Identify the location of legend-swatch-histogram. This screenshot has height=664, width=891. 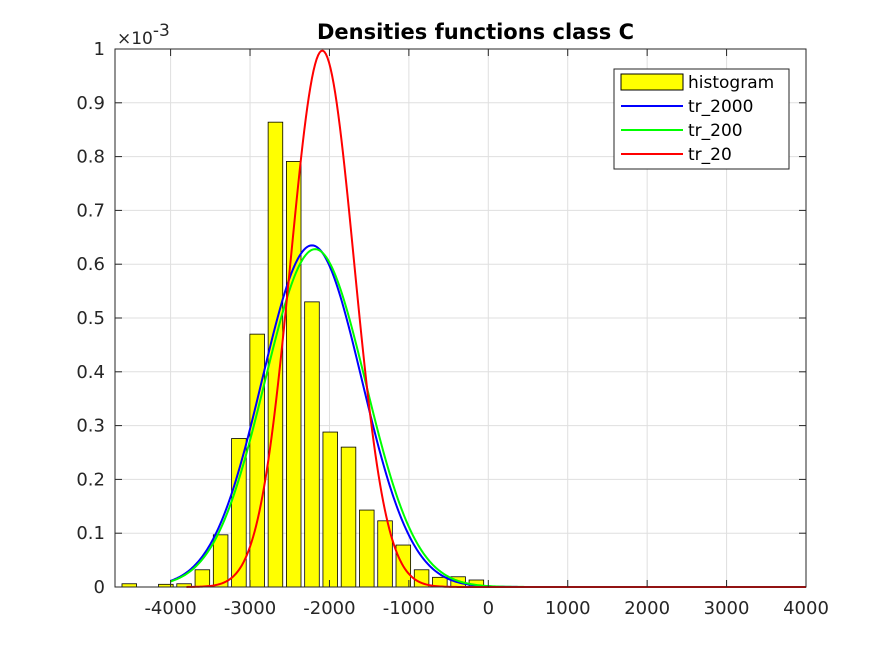
(652, 82).